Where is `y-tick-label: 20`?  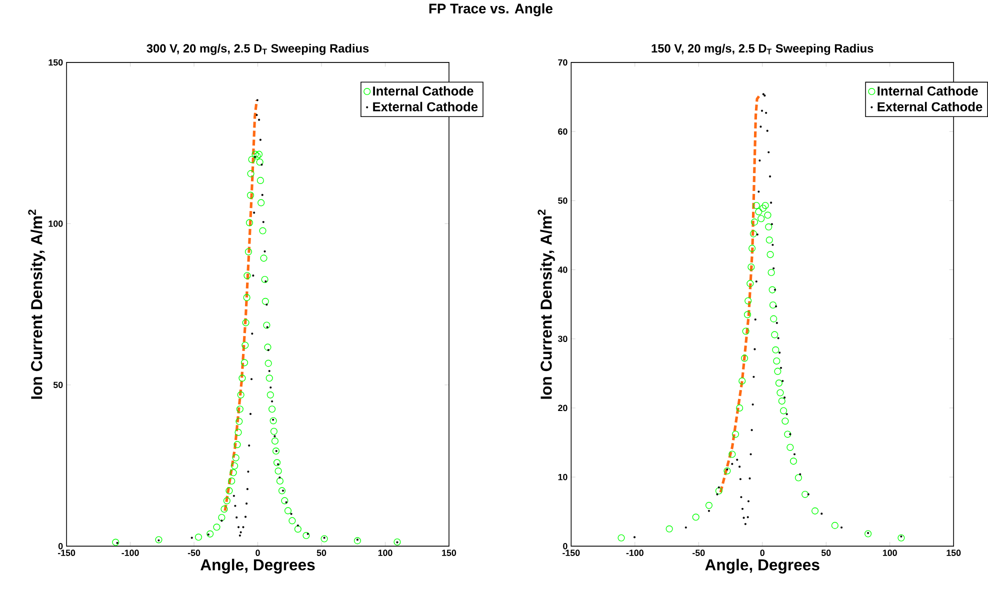 y-tick-label: 20 is located at coordinates (563, 408).